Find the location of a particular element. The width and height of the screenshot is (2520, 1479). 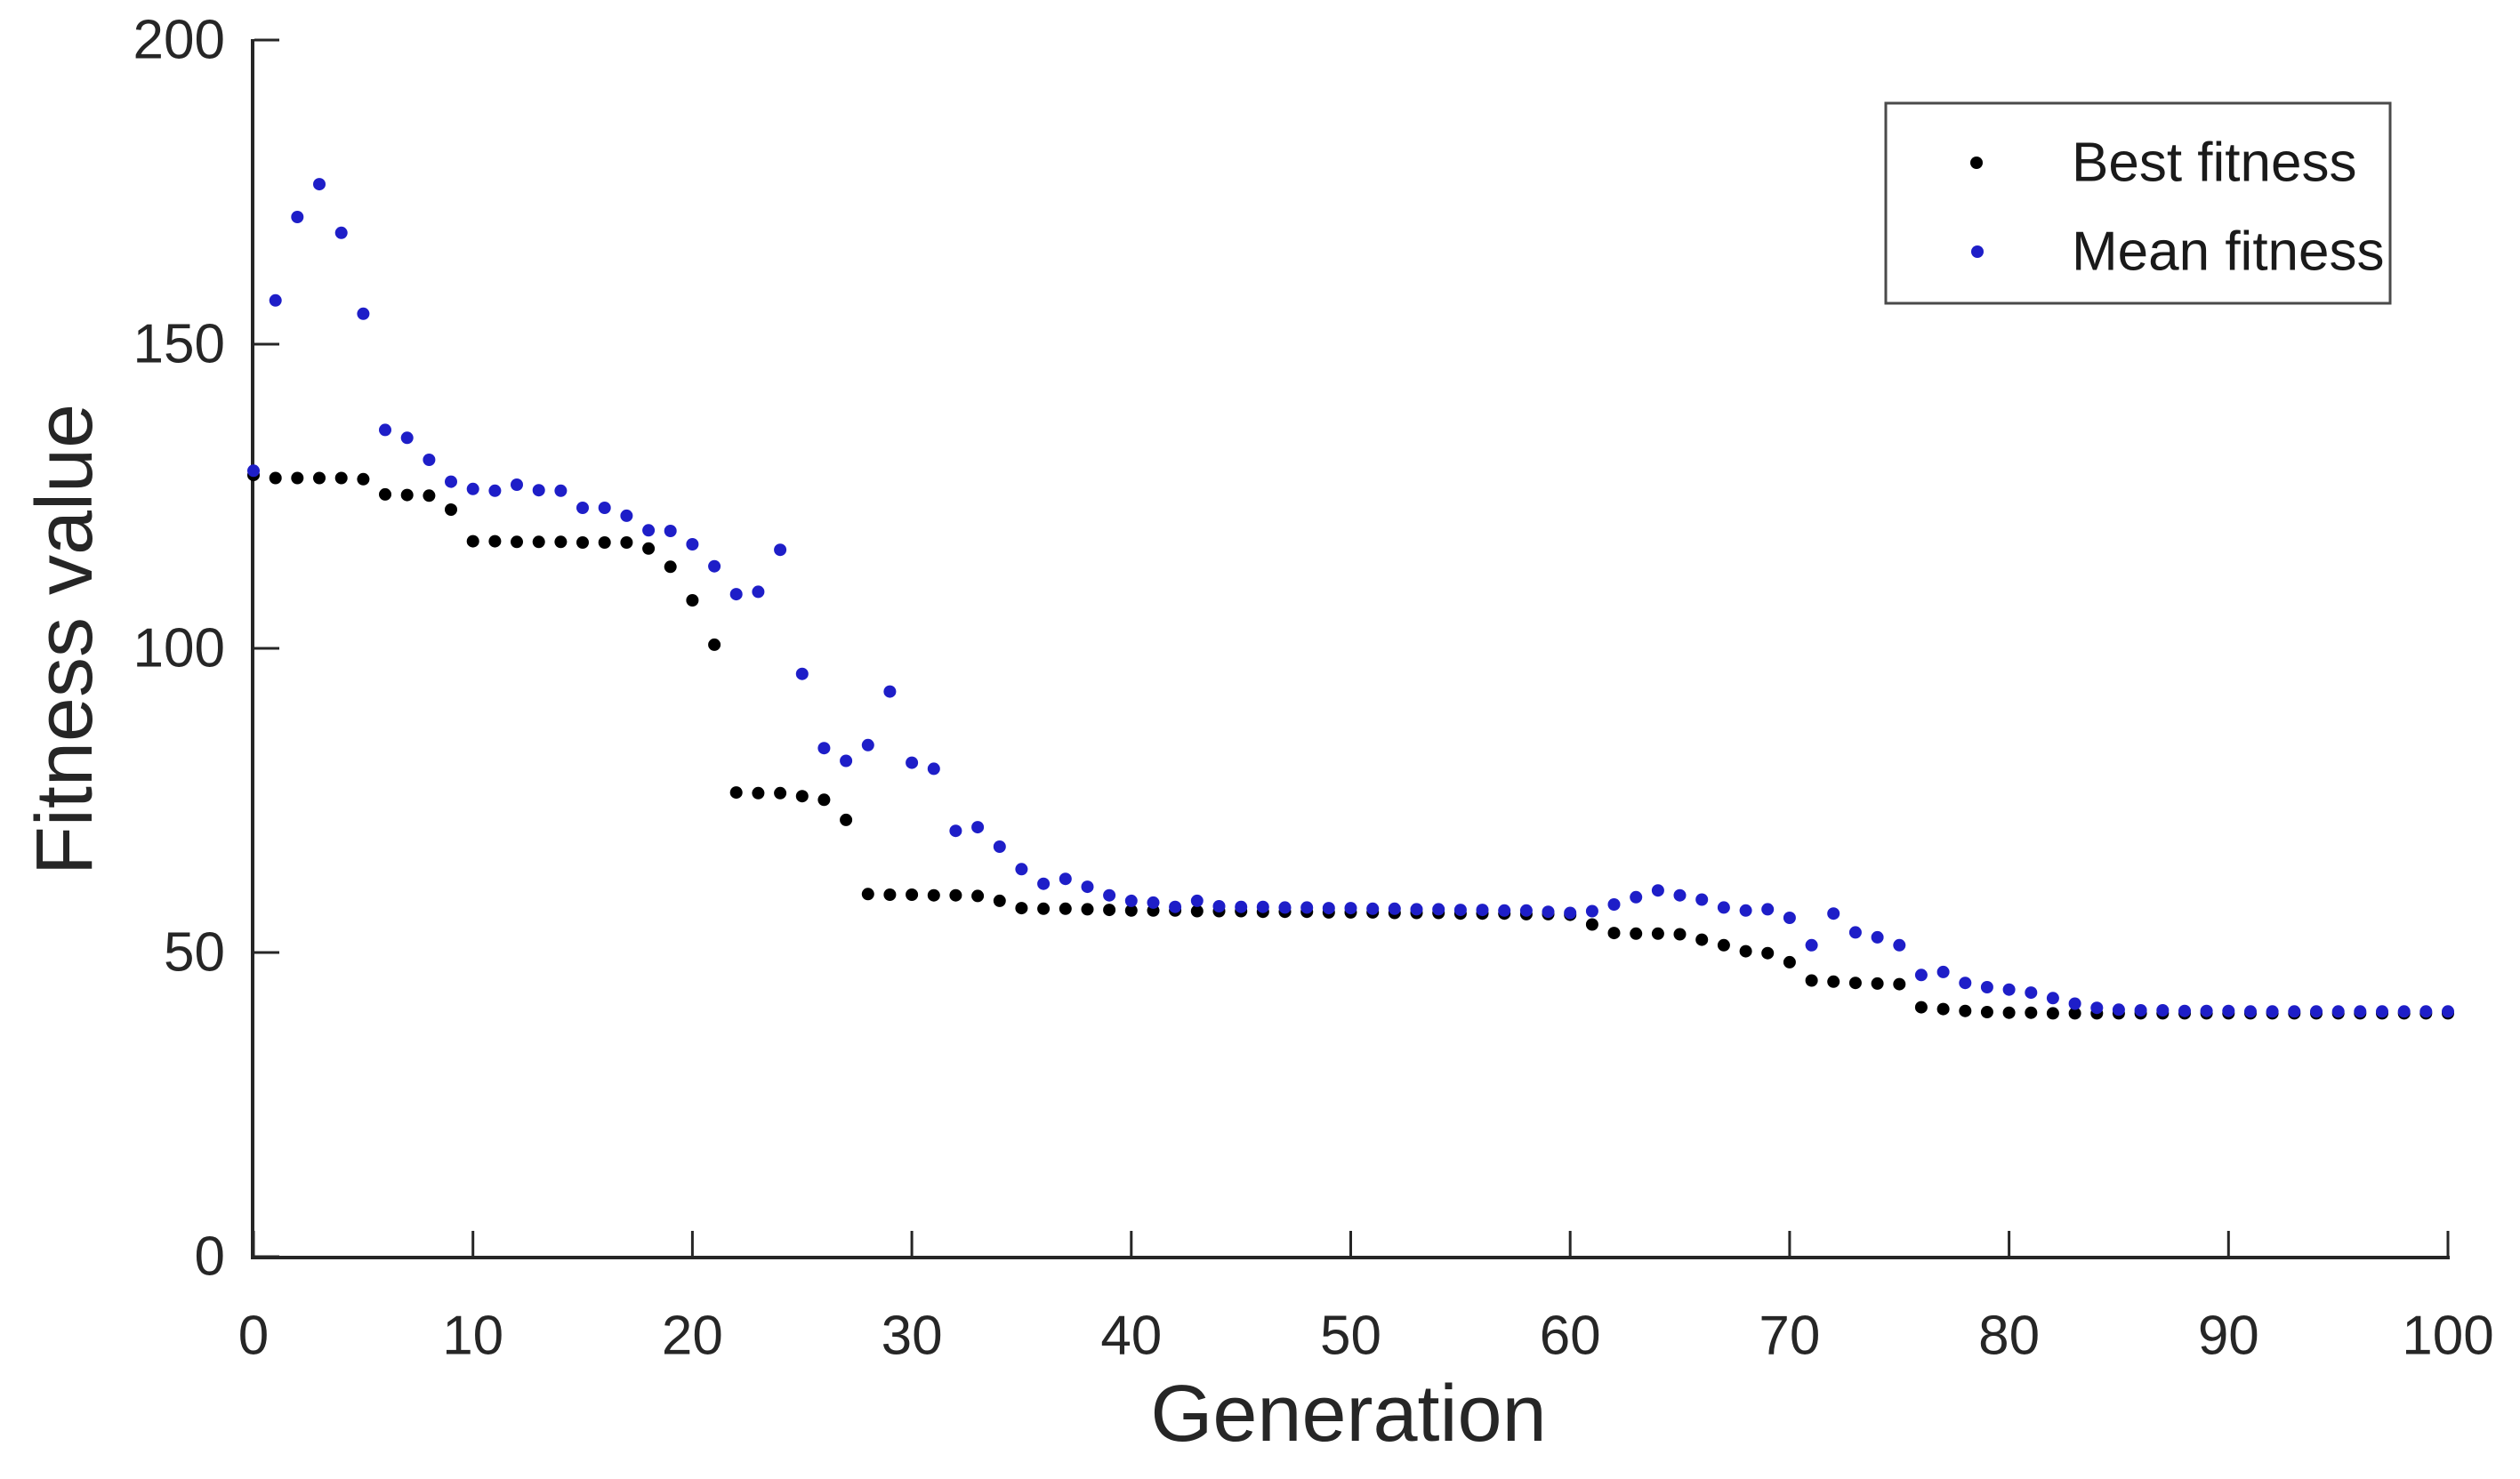

x-axis-label: Generation is located at coordinates (1348, 1415).